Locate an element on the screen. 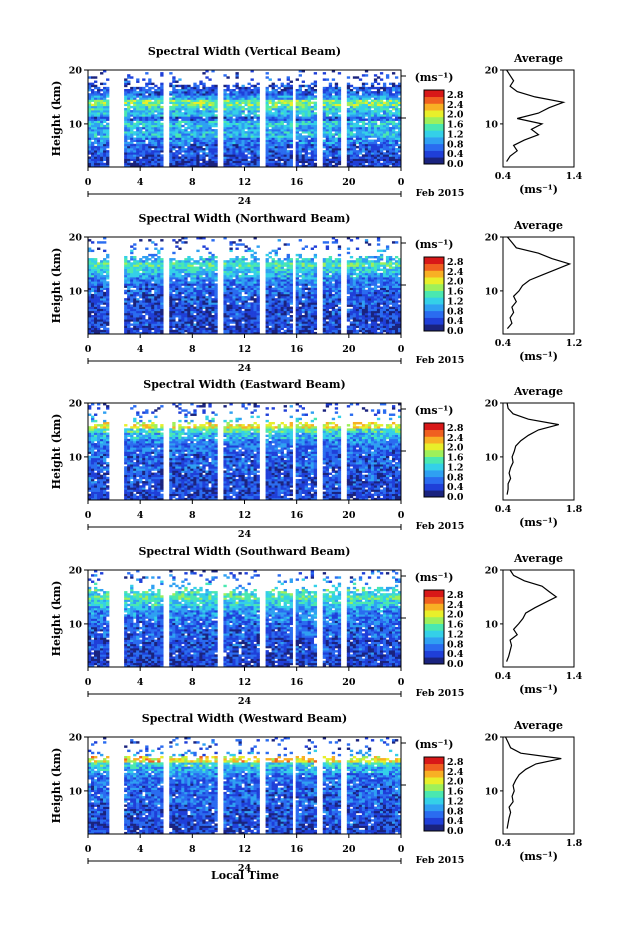 The height and width of the screenshot is (929, 624). colorbar-unit: (ms⁻¹) is located at coordinates (434, 77).